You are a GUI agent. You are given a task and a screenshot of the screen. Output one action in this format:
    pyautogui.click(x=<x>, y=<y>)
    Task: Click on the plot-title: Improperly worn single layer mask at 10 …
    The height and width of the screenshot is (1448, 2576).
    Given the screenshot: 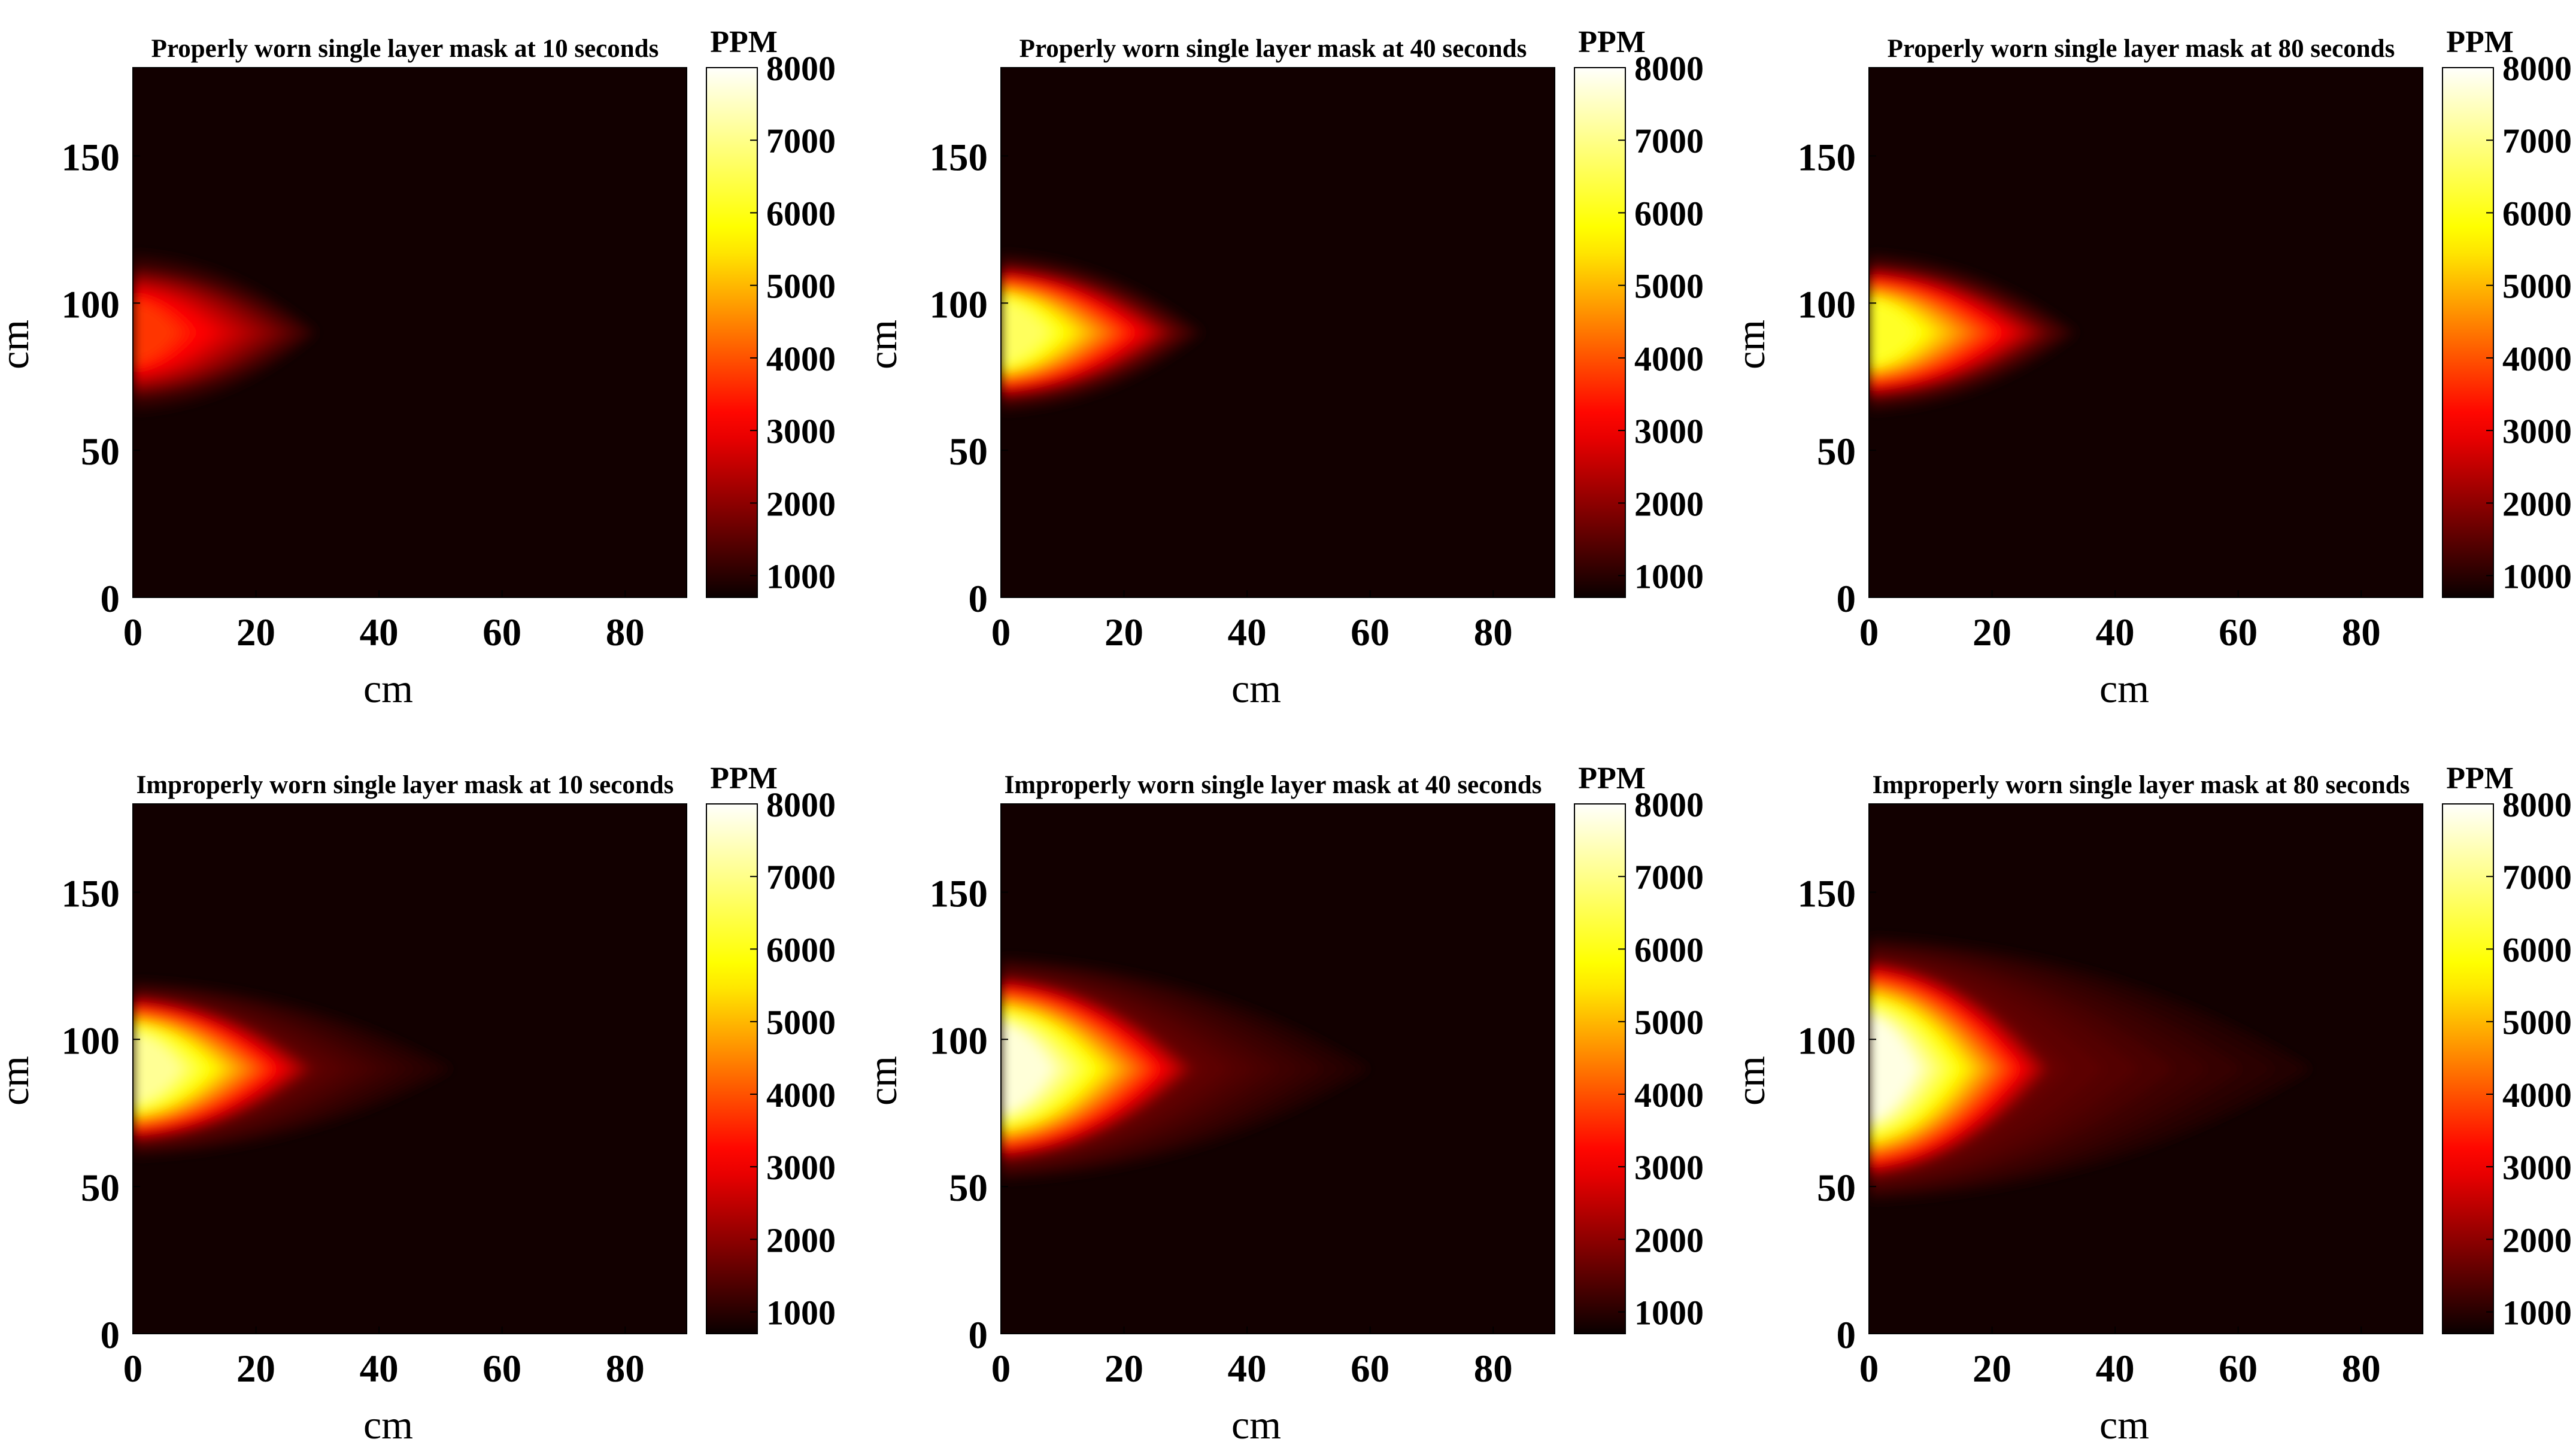 What is the action you would take?
    pyautogui.click(x=405, y=785)
    